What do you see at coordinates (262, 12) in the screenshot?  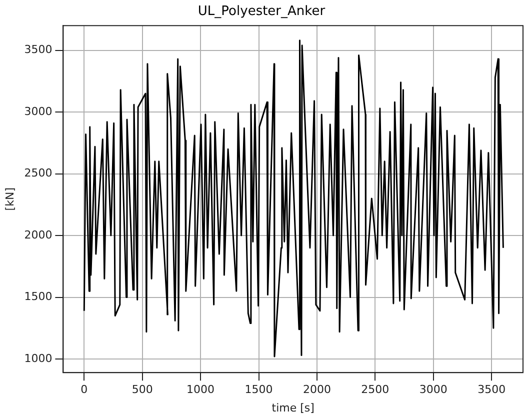 I see `chart-title: UL_Polyester_Anker` at bounding box center [262, 12].